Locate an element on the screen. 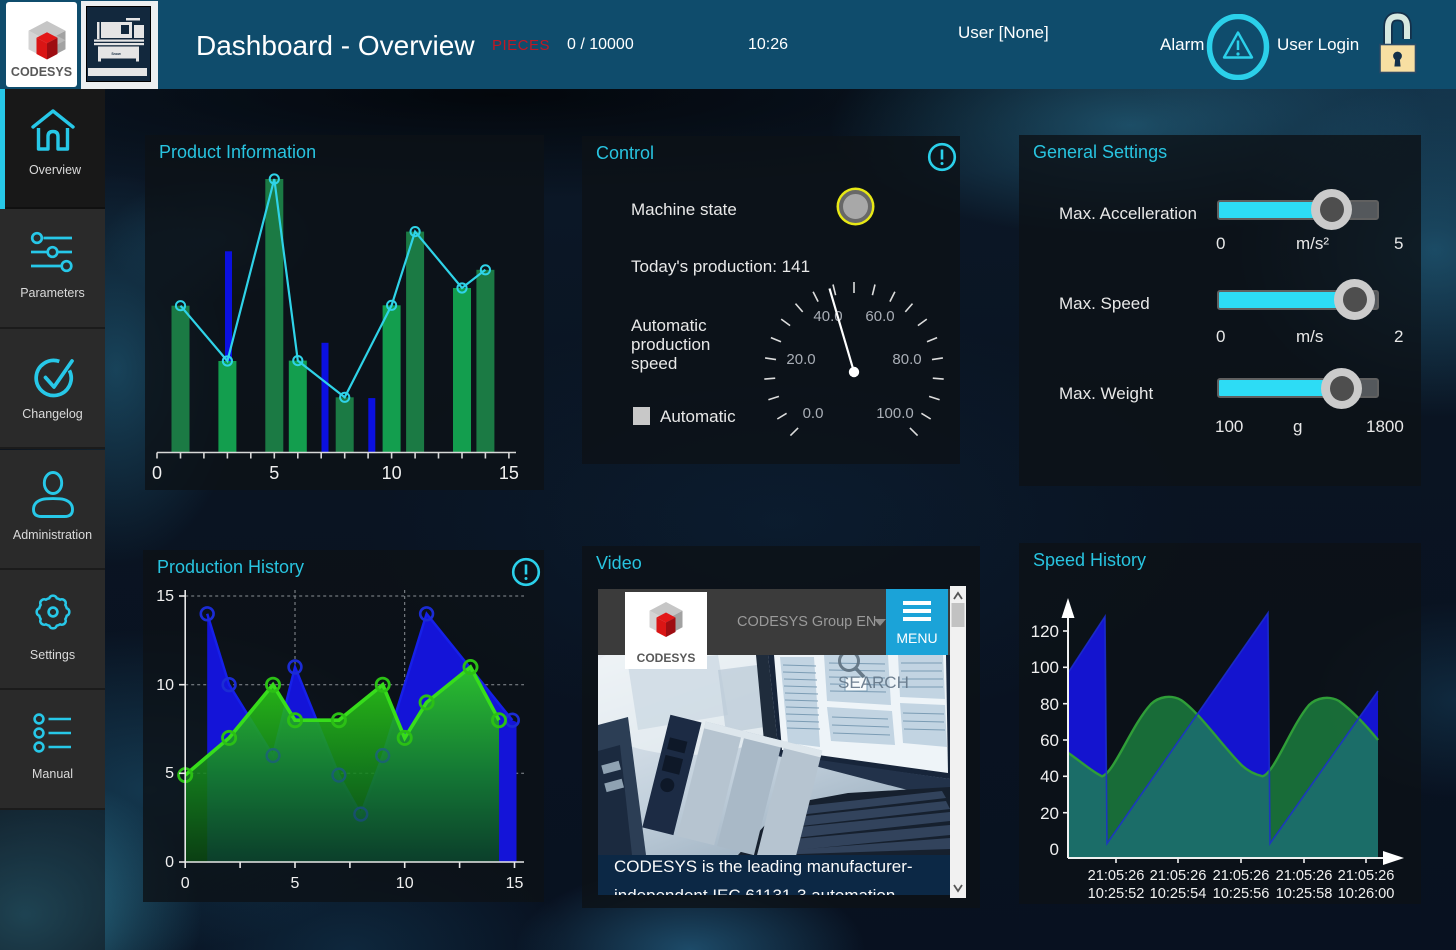 Image resolution: width=1456 pixels, height=950 pixels. svg-text: Snow is located at coordinates (116, 54).